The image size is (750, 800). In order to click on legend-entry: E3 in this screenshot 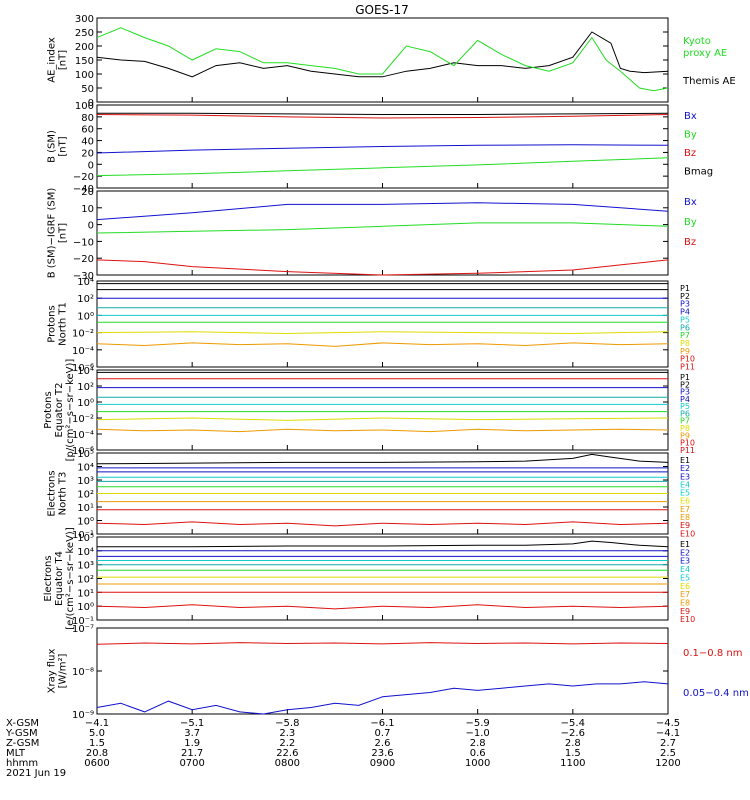, I will do `click(685, 561)`.